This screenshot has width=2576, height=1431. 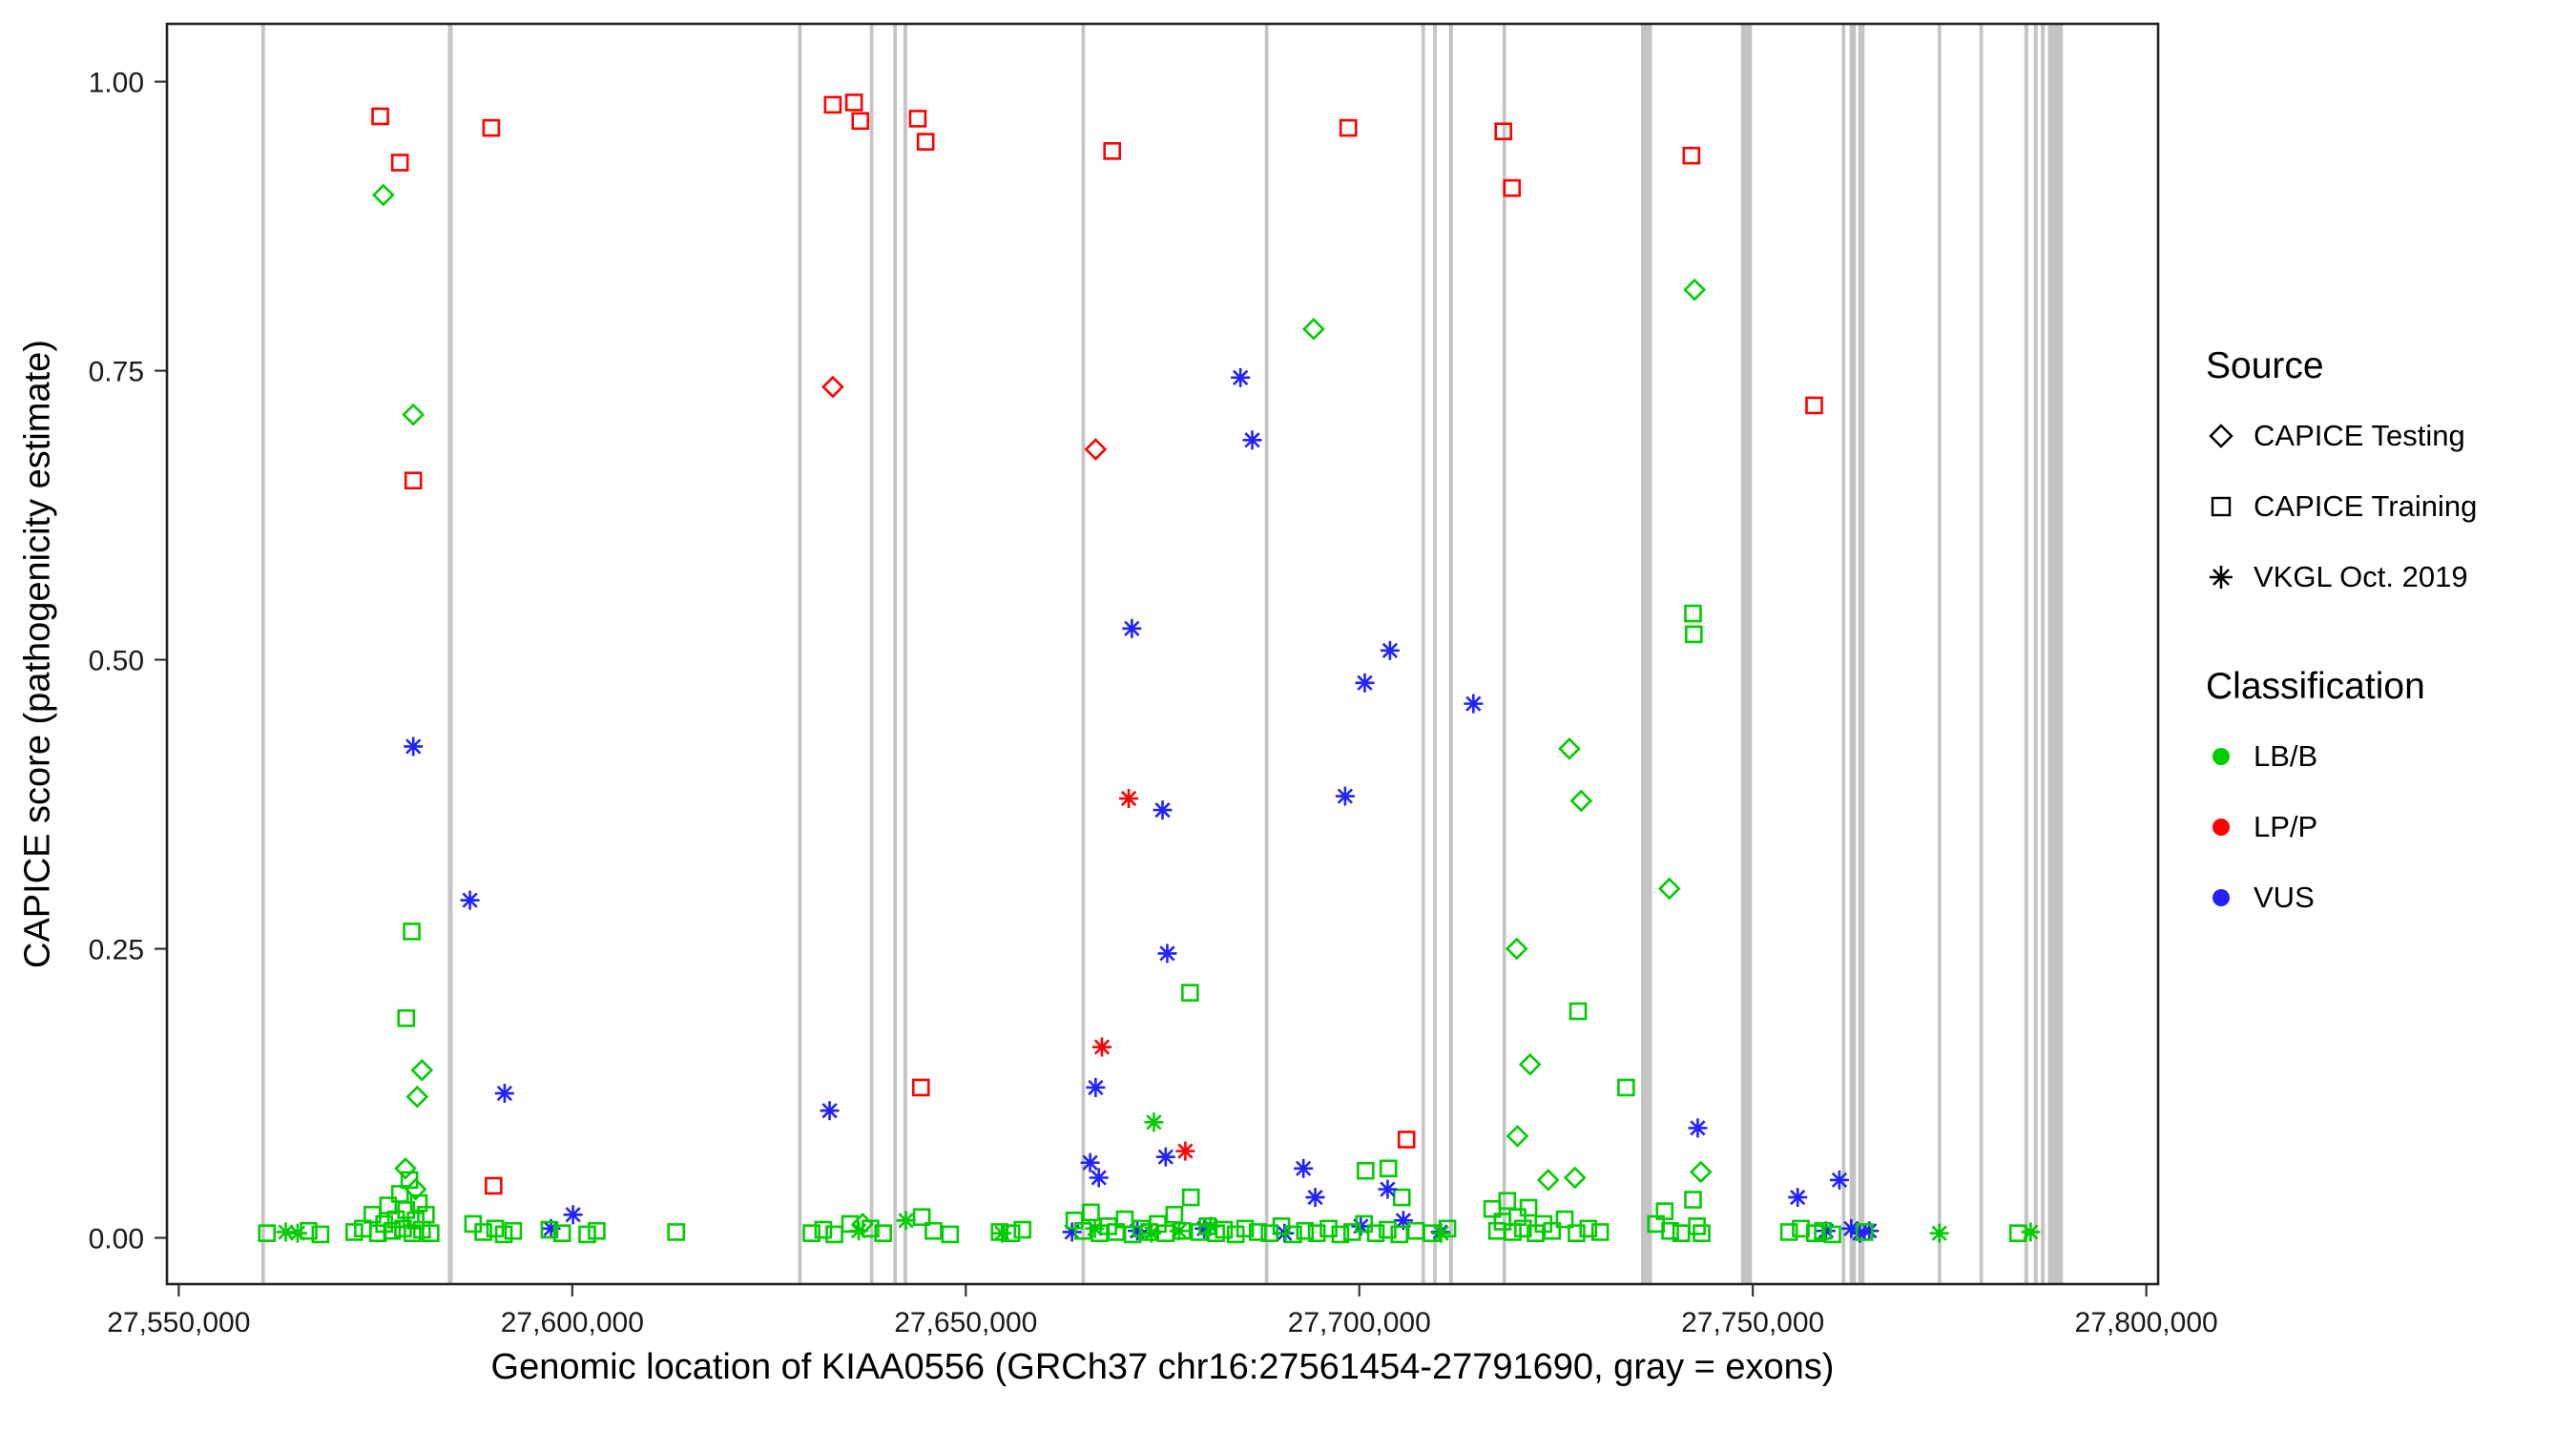 I want to click on y-axis-title: CAPICE score (pathogenicity estimate), so click(x=37, y=654).